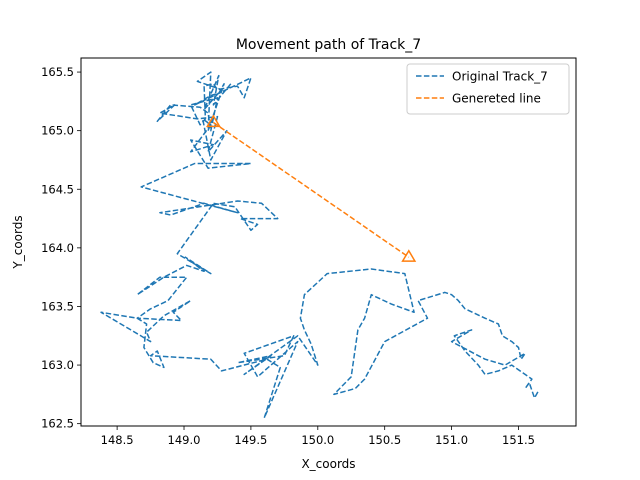  Describe the element at coordinates (57, 248) in the screenshot. I see `y-tick-label: 164.0` at that location.